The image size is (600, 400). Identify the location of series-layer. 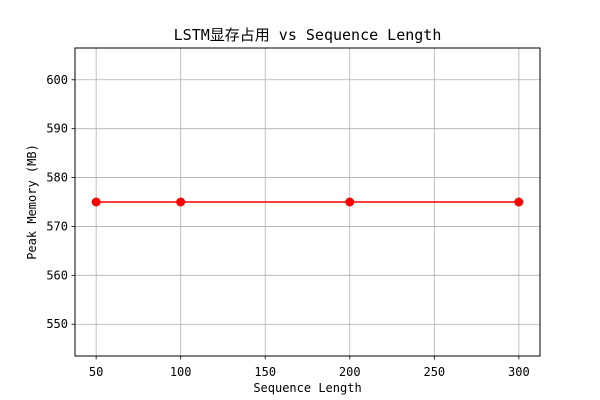
(307, 202).